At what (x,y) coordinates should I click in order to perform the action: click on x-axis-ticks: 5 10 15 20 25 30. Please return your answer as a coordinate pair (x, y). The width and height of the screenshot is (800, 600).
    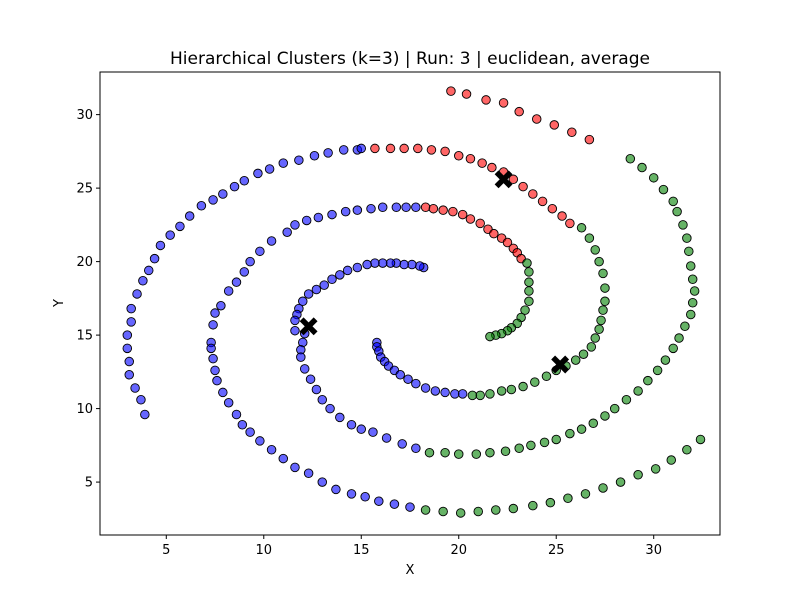
    Looking at the image, I should click on (412, 546).